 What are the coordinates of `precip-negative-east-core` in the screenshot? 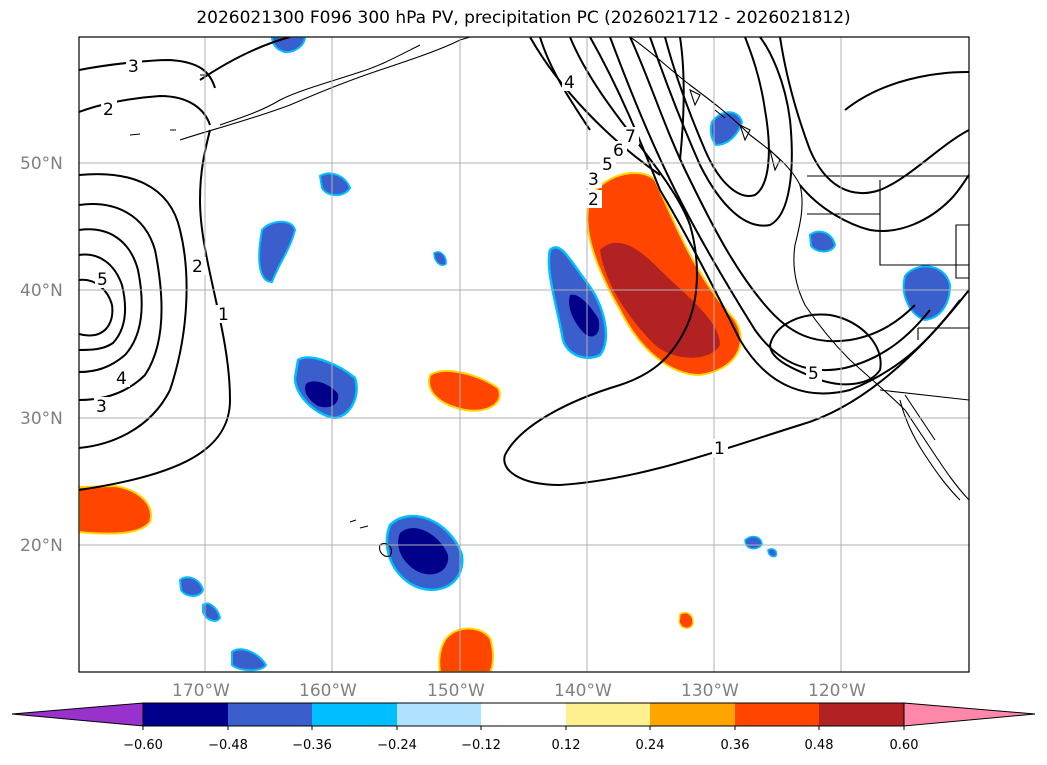 It's located at (584, 315).